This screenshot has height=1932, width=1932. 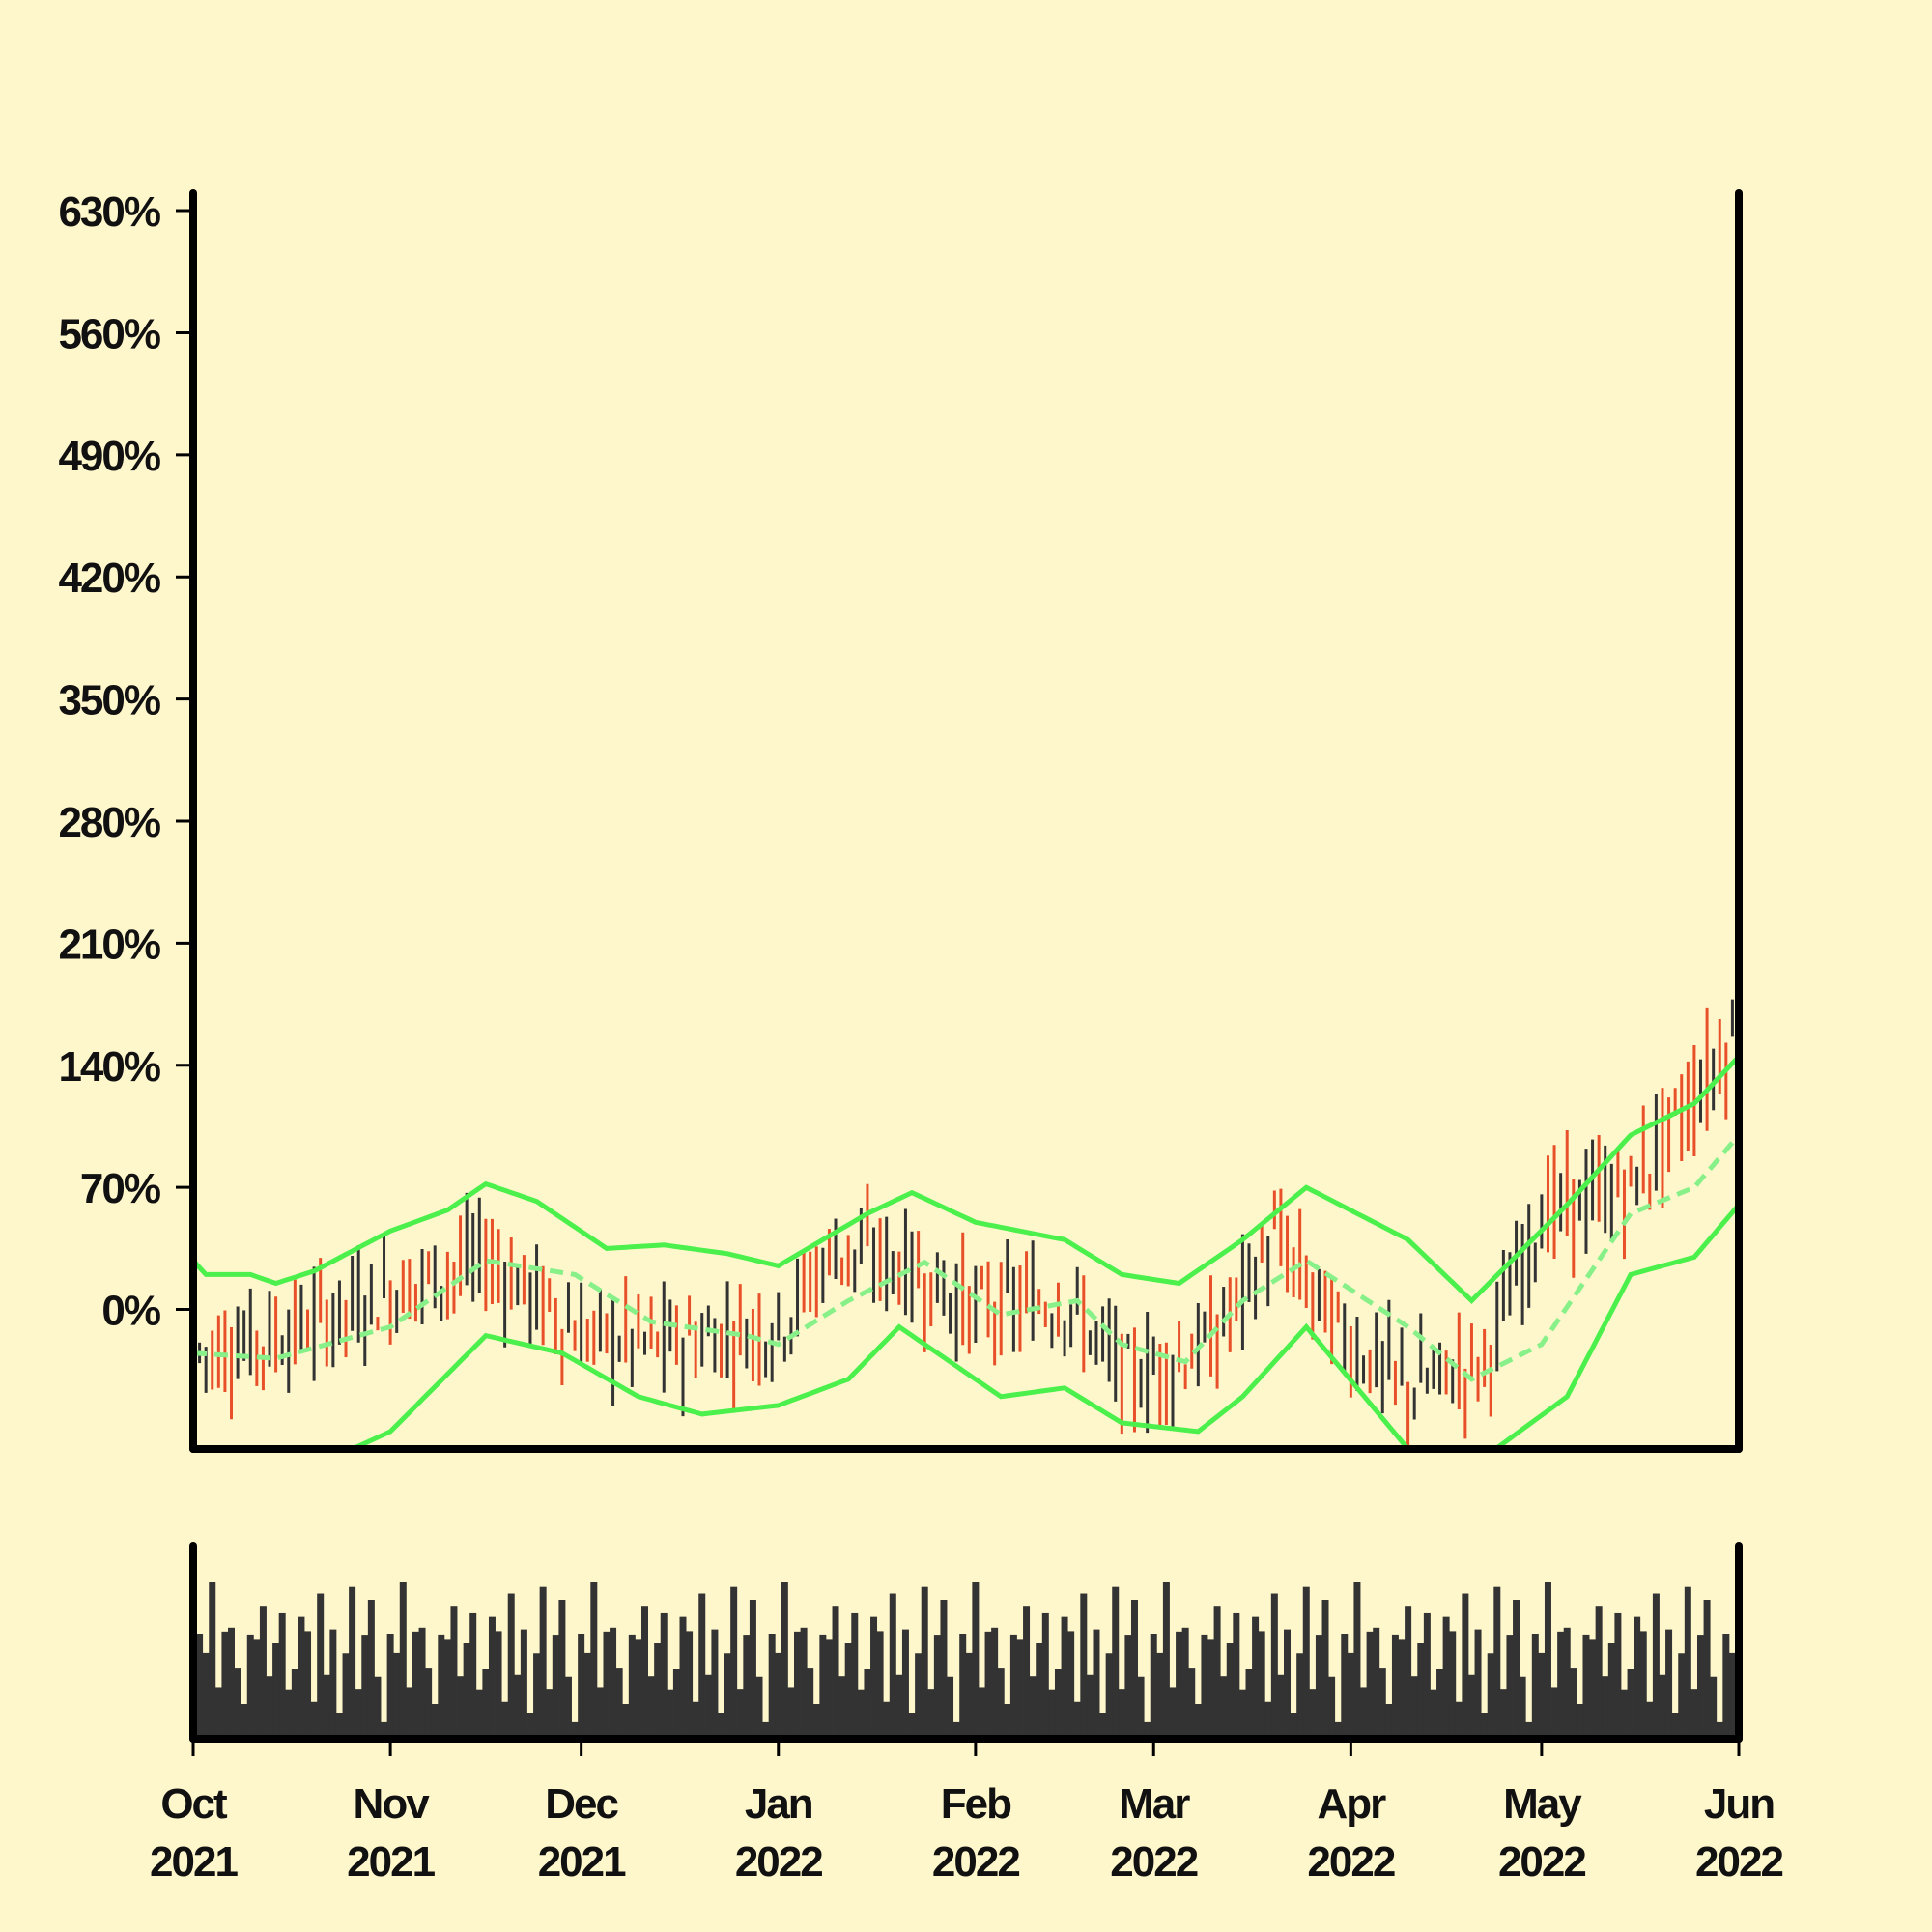 I want to click on x-tick-label-month: May, so click(x=1542, y=1804).